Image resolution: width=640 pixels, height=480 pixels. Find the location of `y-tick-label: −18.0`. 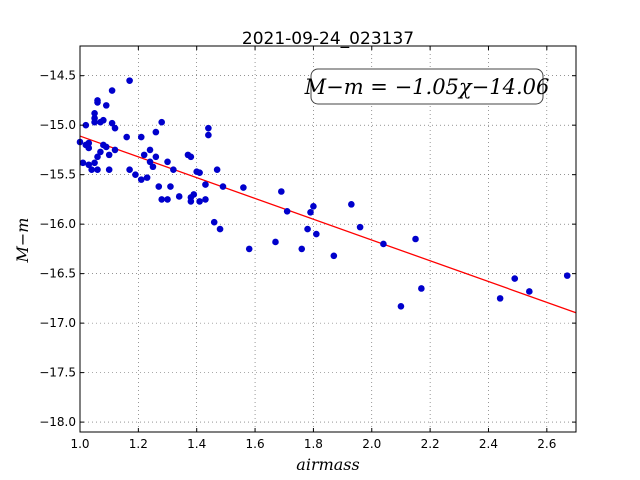

y-tick-label: −18.0 is located at coordinates (57, 422).